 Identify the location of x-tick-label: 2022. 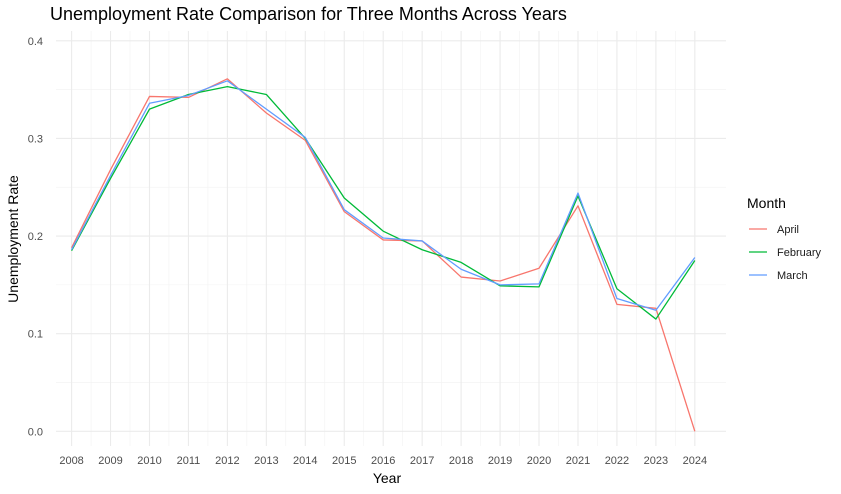
(617, 461).